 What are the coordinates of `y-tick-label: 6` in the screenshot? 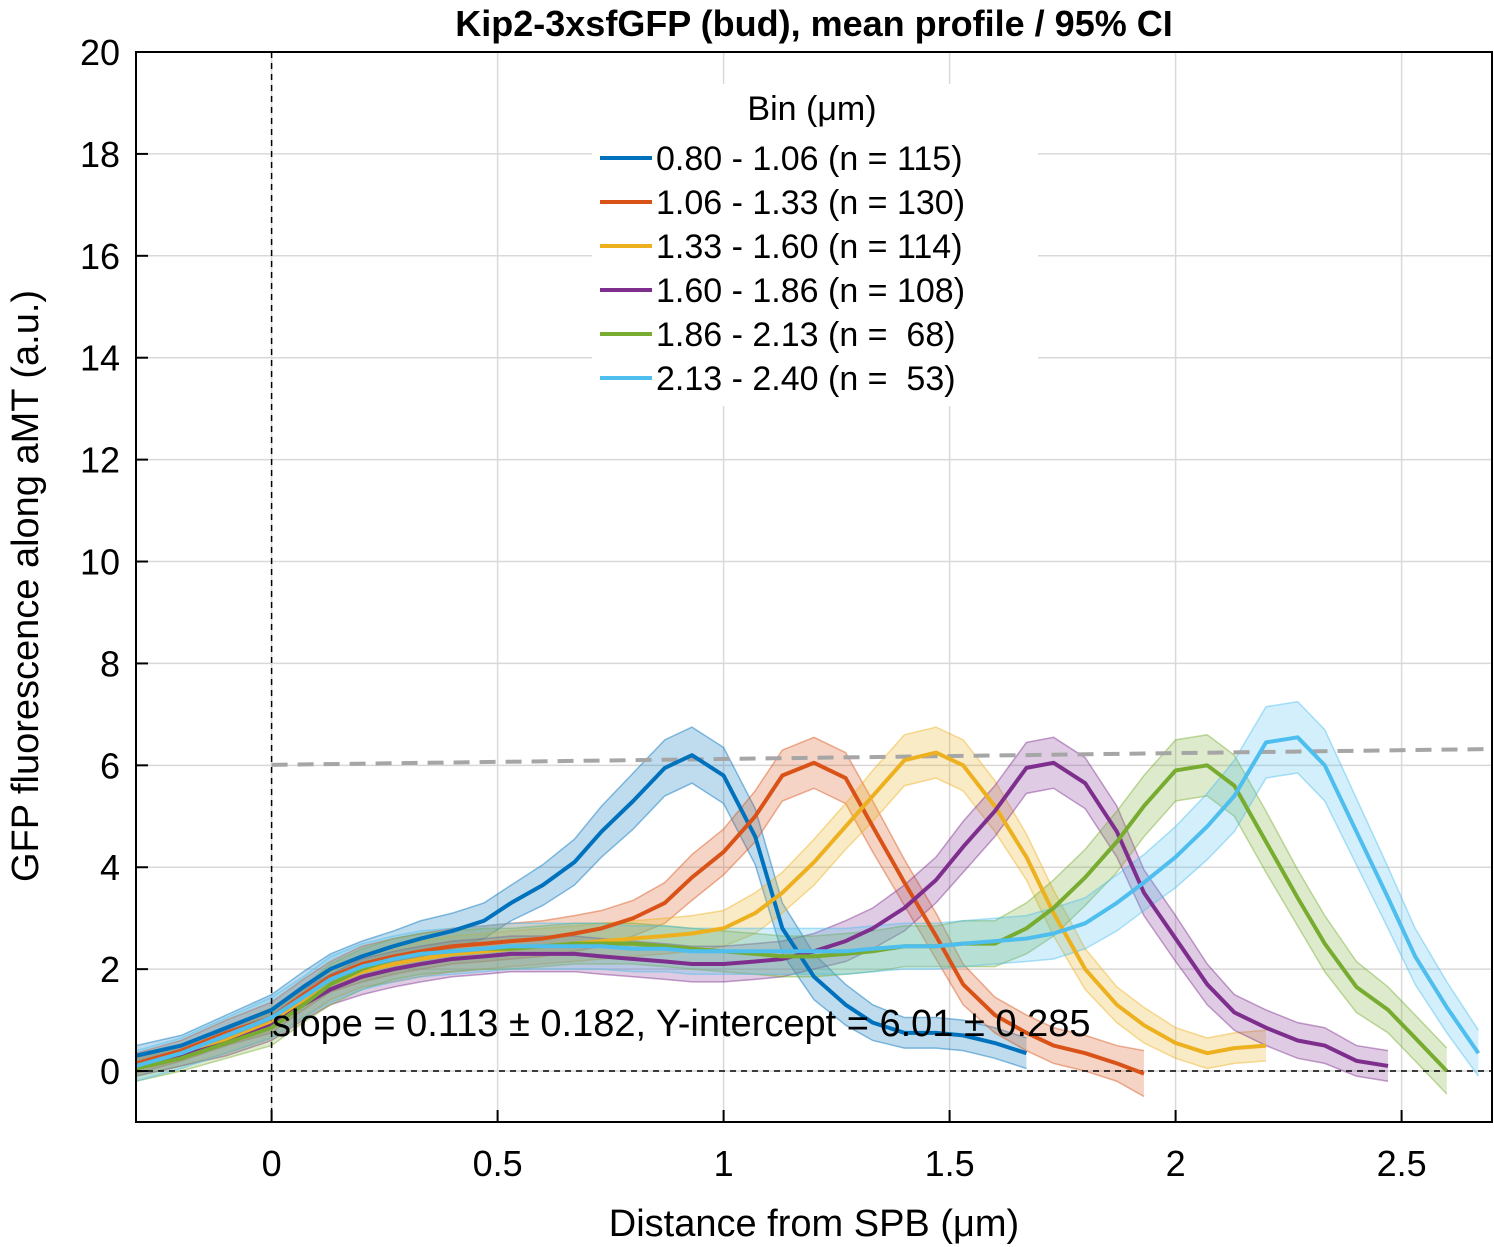 It's located at (110, 765).